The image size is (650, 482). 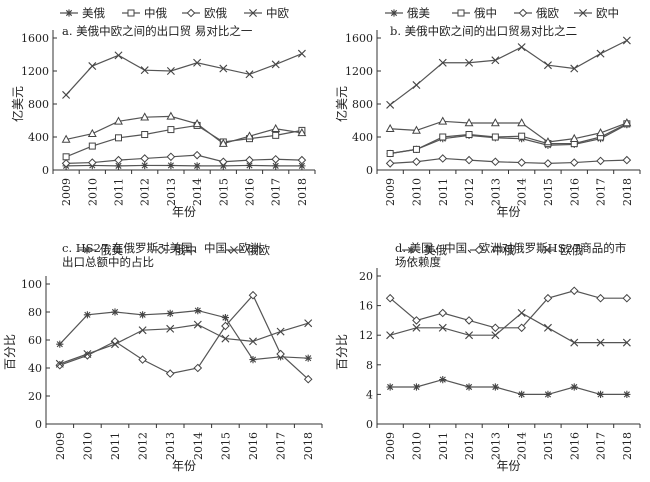 What do you see at coordinates (38, 137) in the screenshot?
I see `y-tick-label: 400` at bounding box center [38, 137].